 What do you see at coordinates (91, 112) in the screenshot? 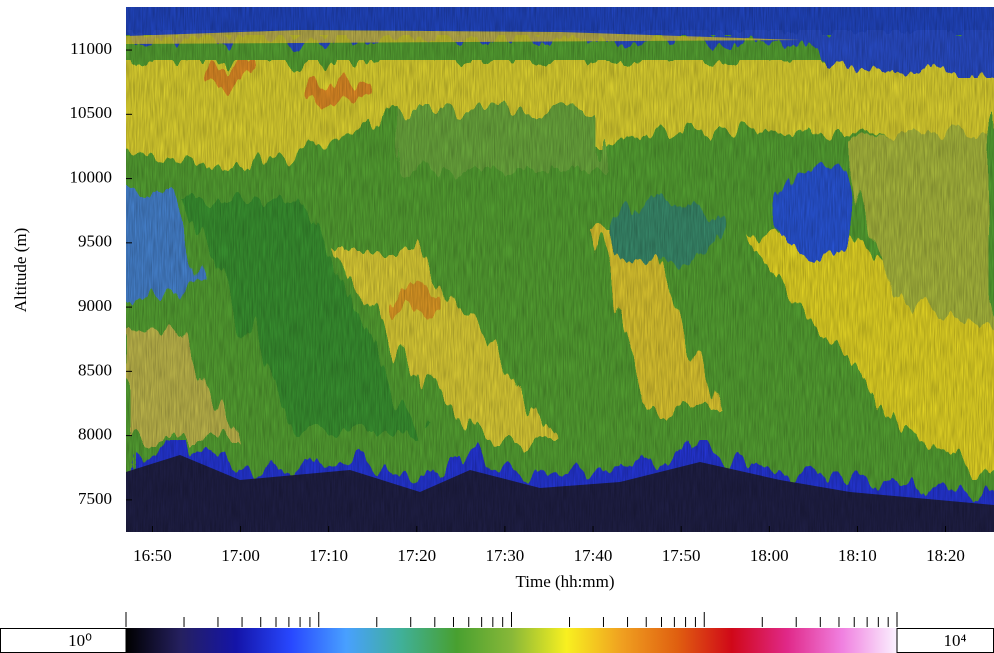
I see `y-tick-label: 10500` at bounding box center [91, 112].